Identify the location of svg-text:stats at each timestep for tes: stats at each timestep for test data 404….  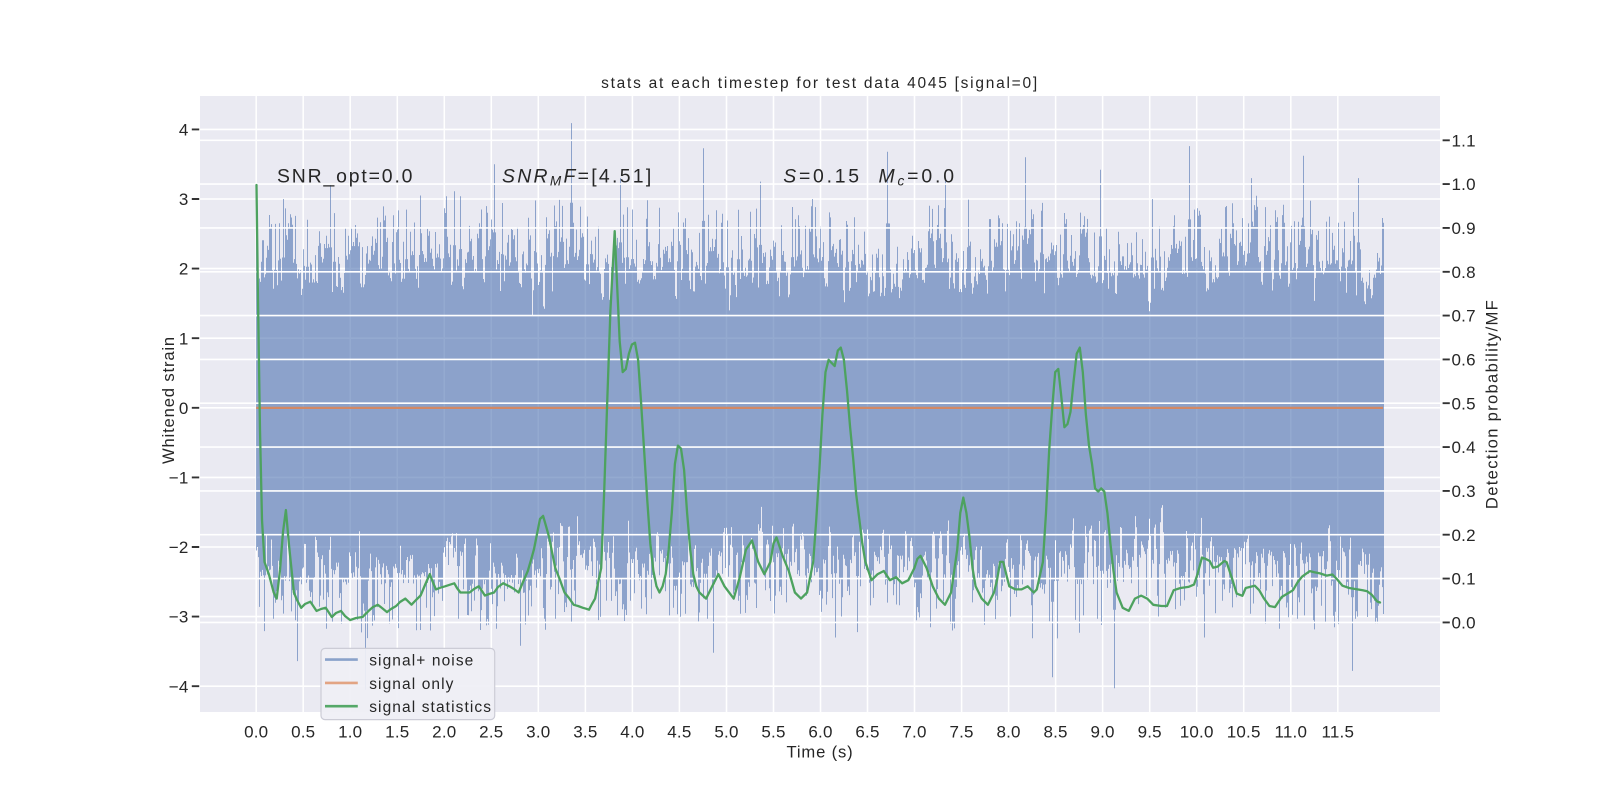
(820, 83).